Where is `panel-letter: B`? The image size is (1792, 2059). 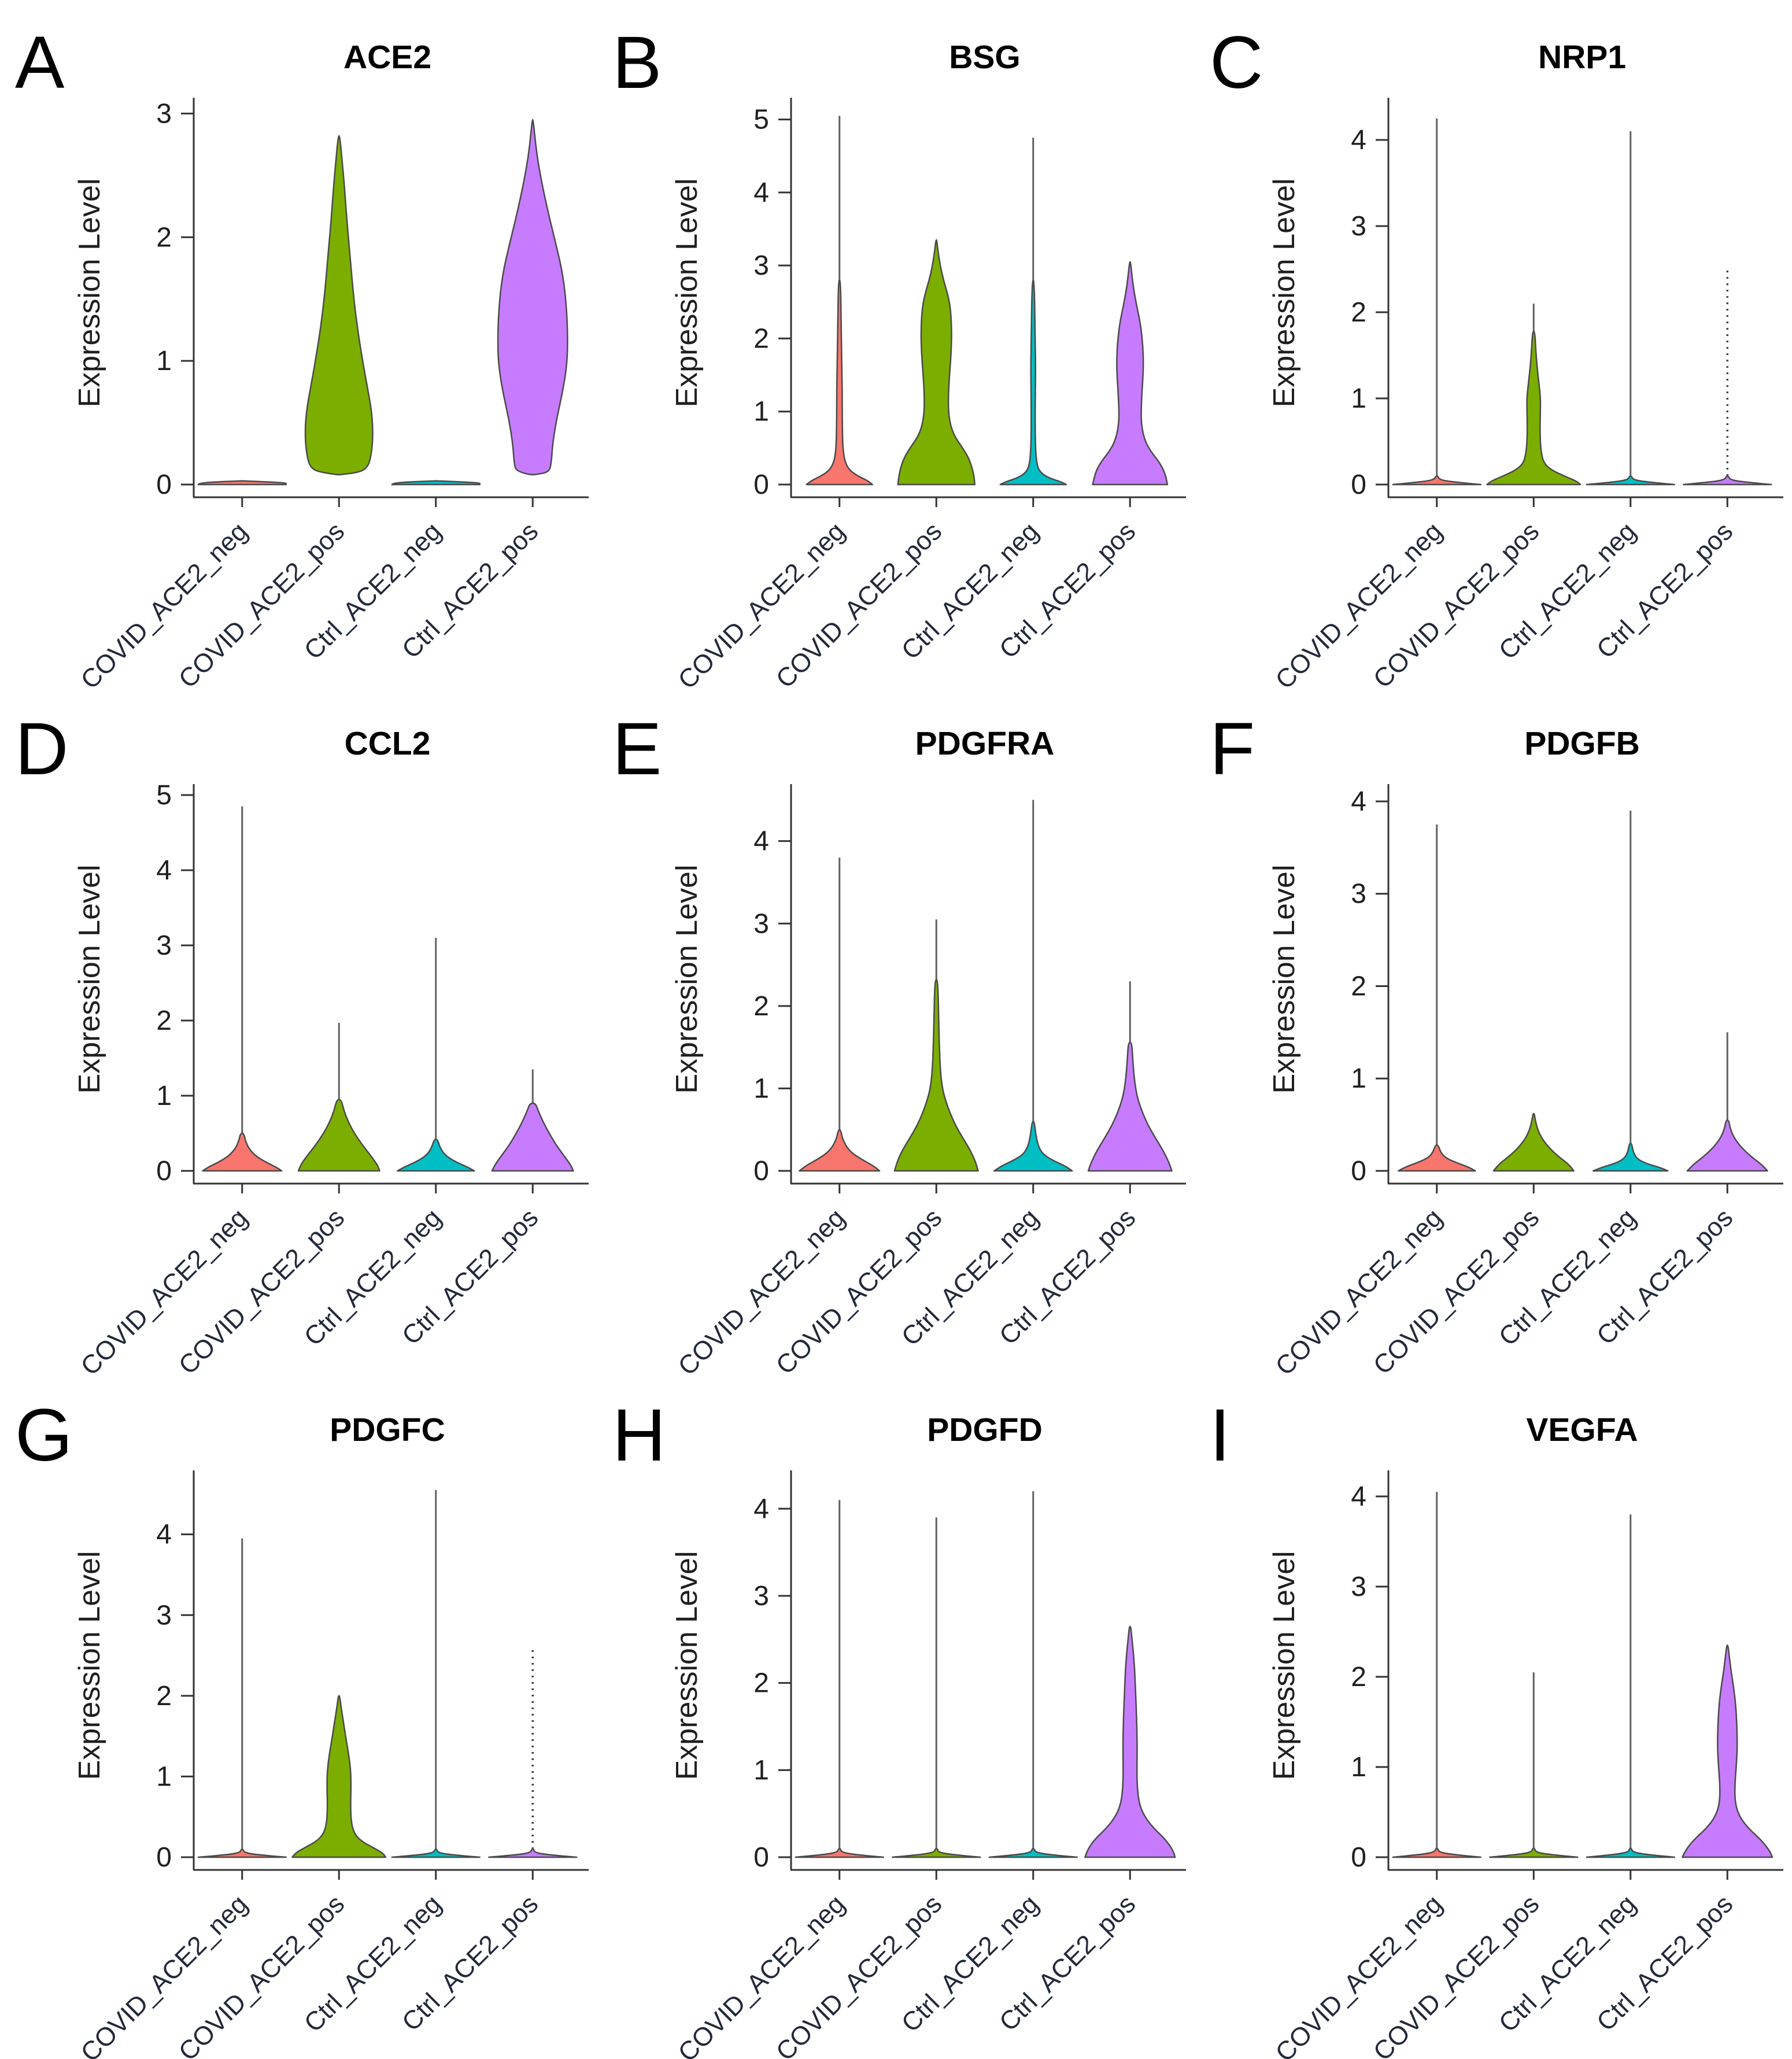
panel-letter: B is located at coordinates (637, 62).